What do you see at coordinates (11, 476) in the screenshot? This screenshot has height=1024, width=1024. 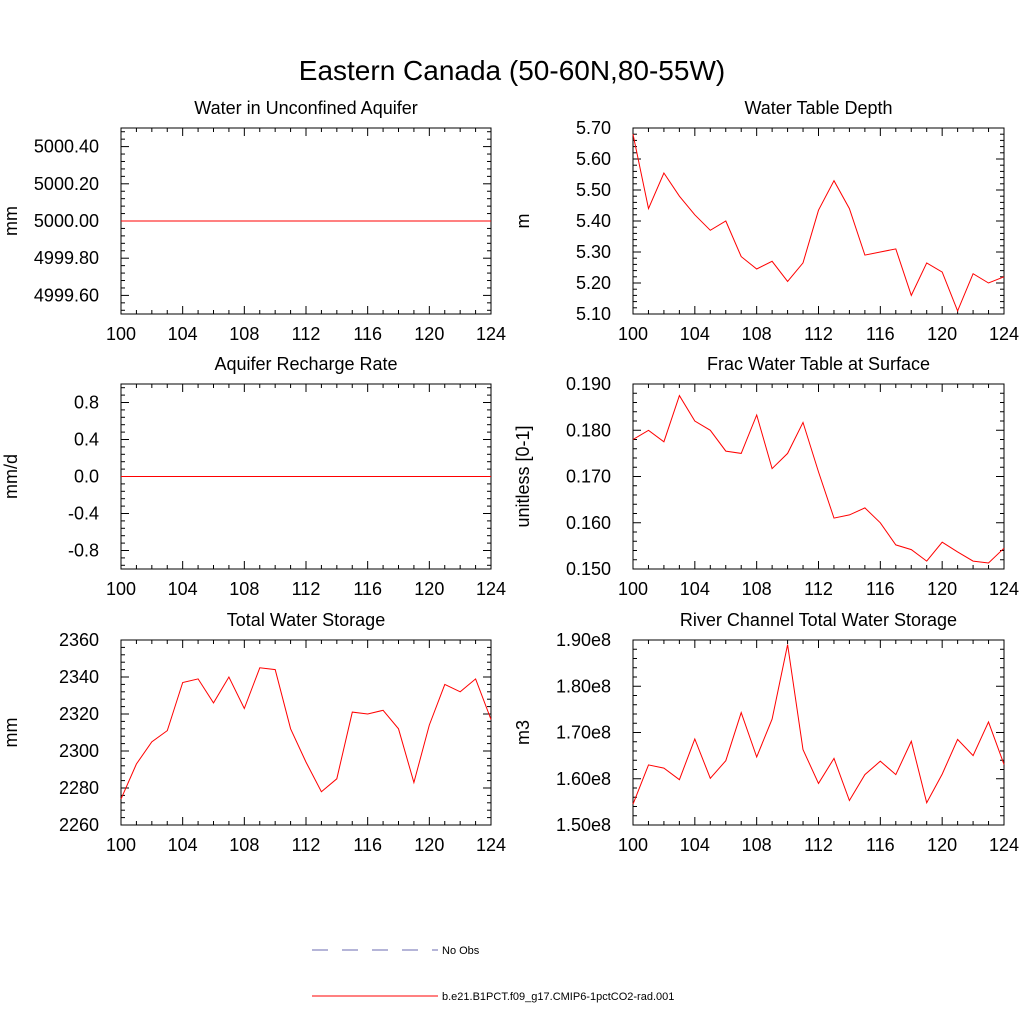 I see `y-axis-label: mm/d` at bounding box center [11, 476].